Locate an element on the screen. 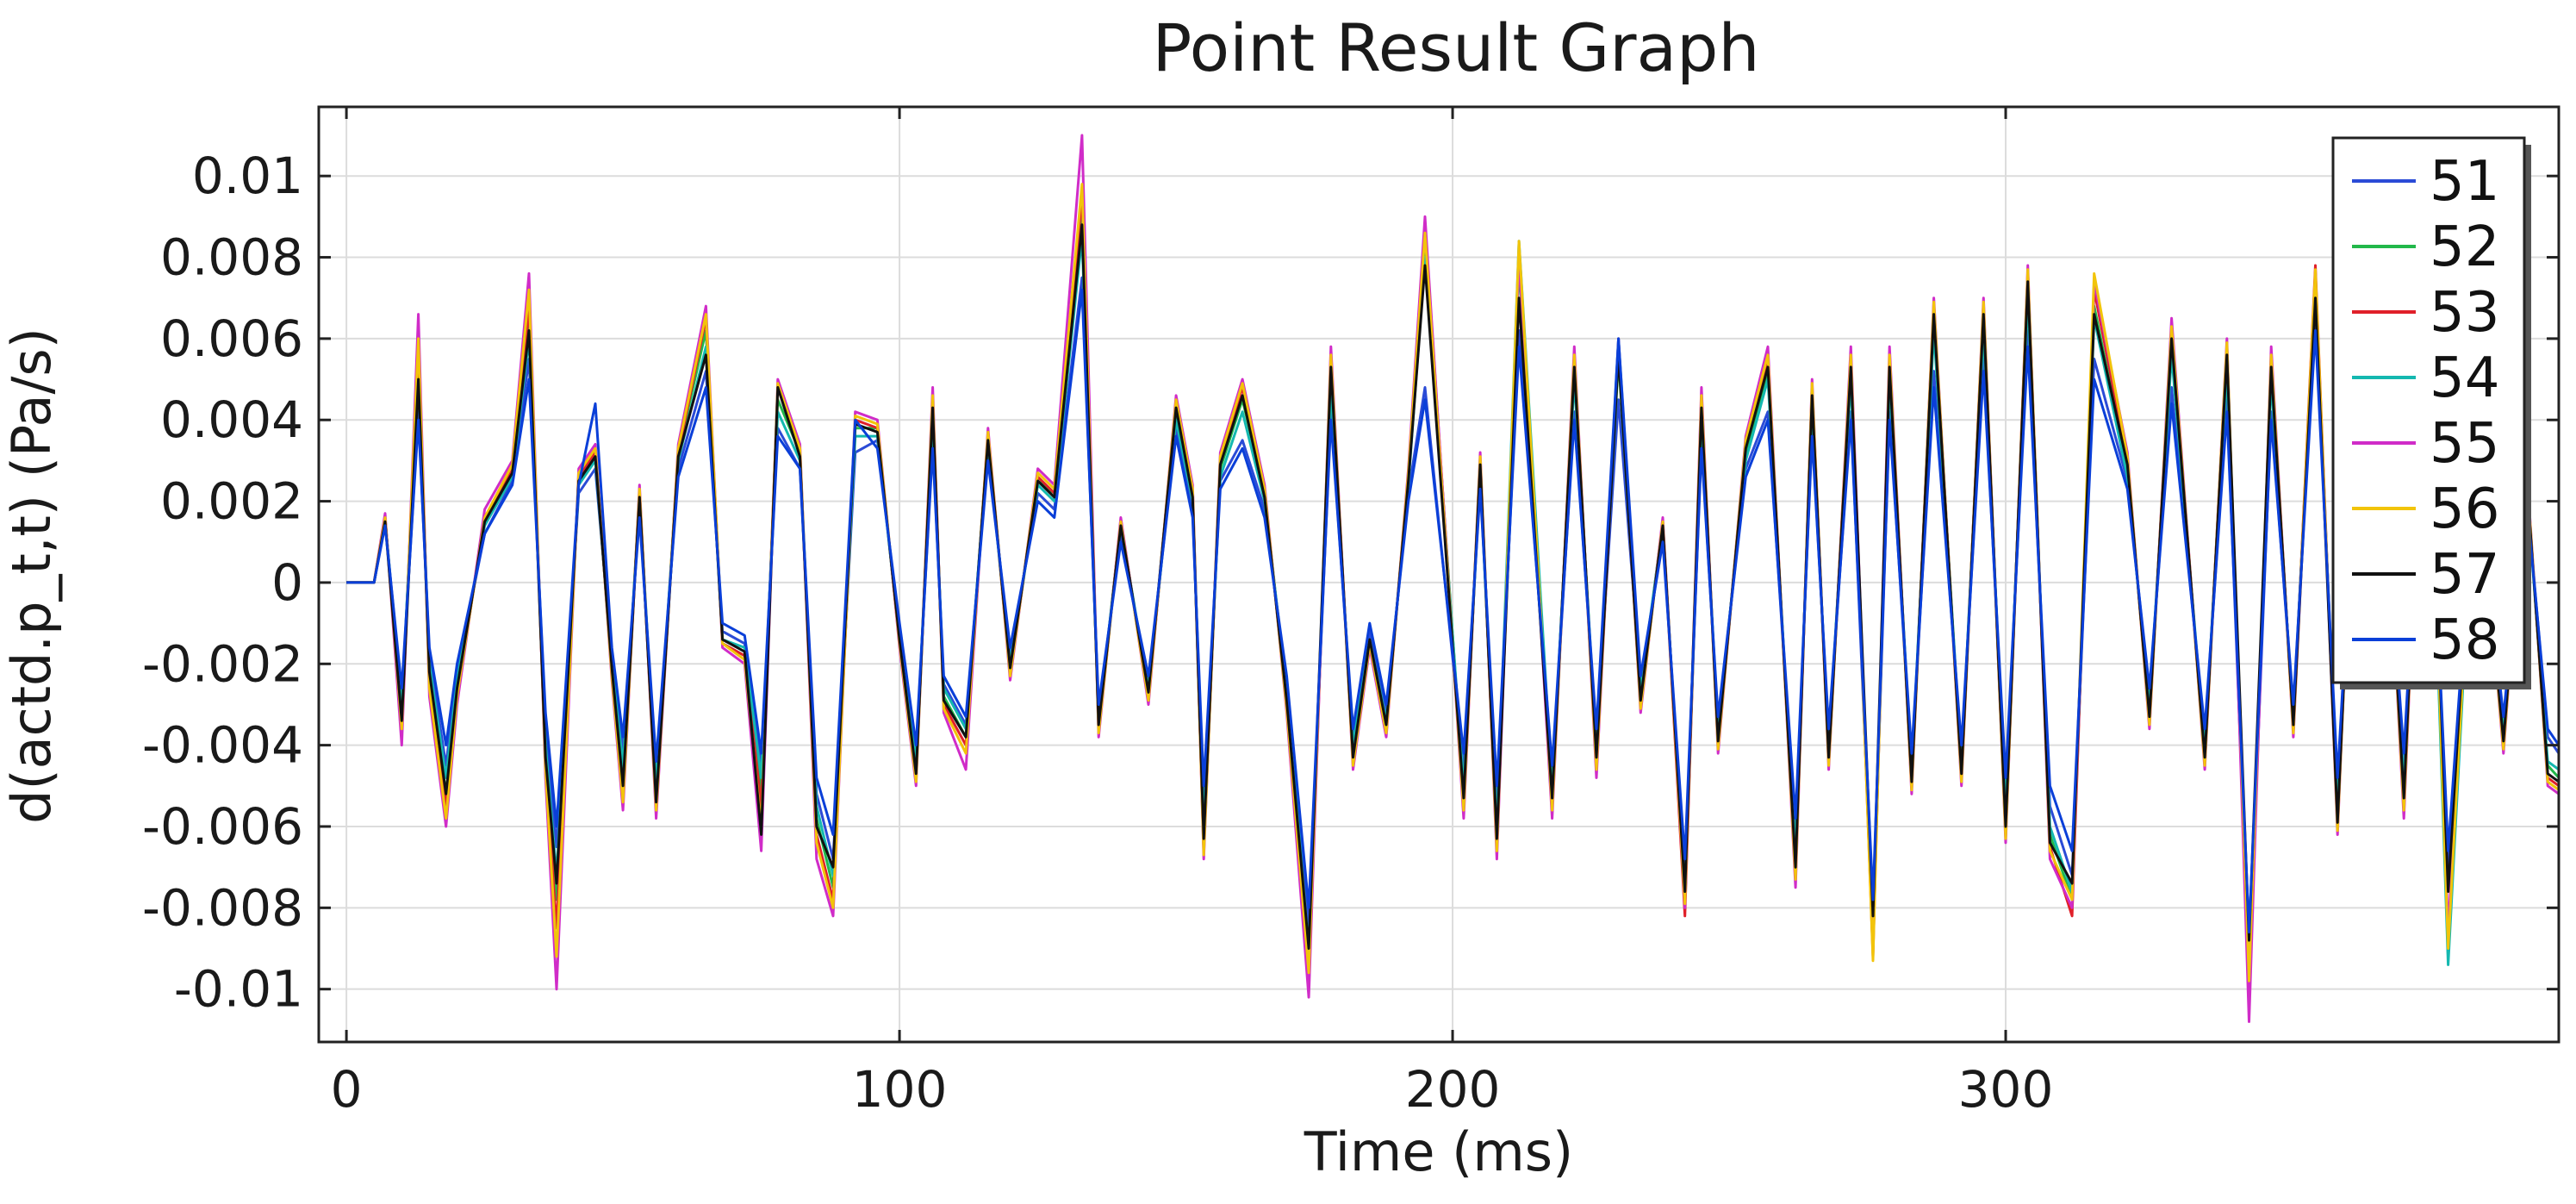  legend-label-53: 53 is located at coordinates (2465, 313).